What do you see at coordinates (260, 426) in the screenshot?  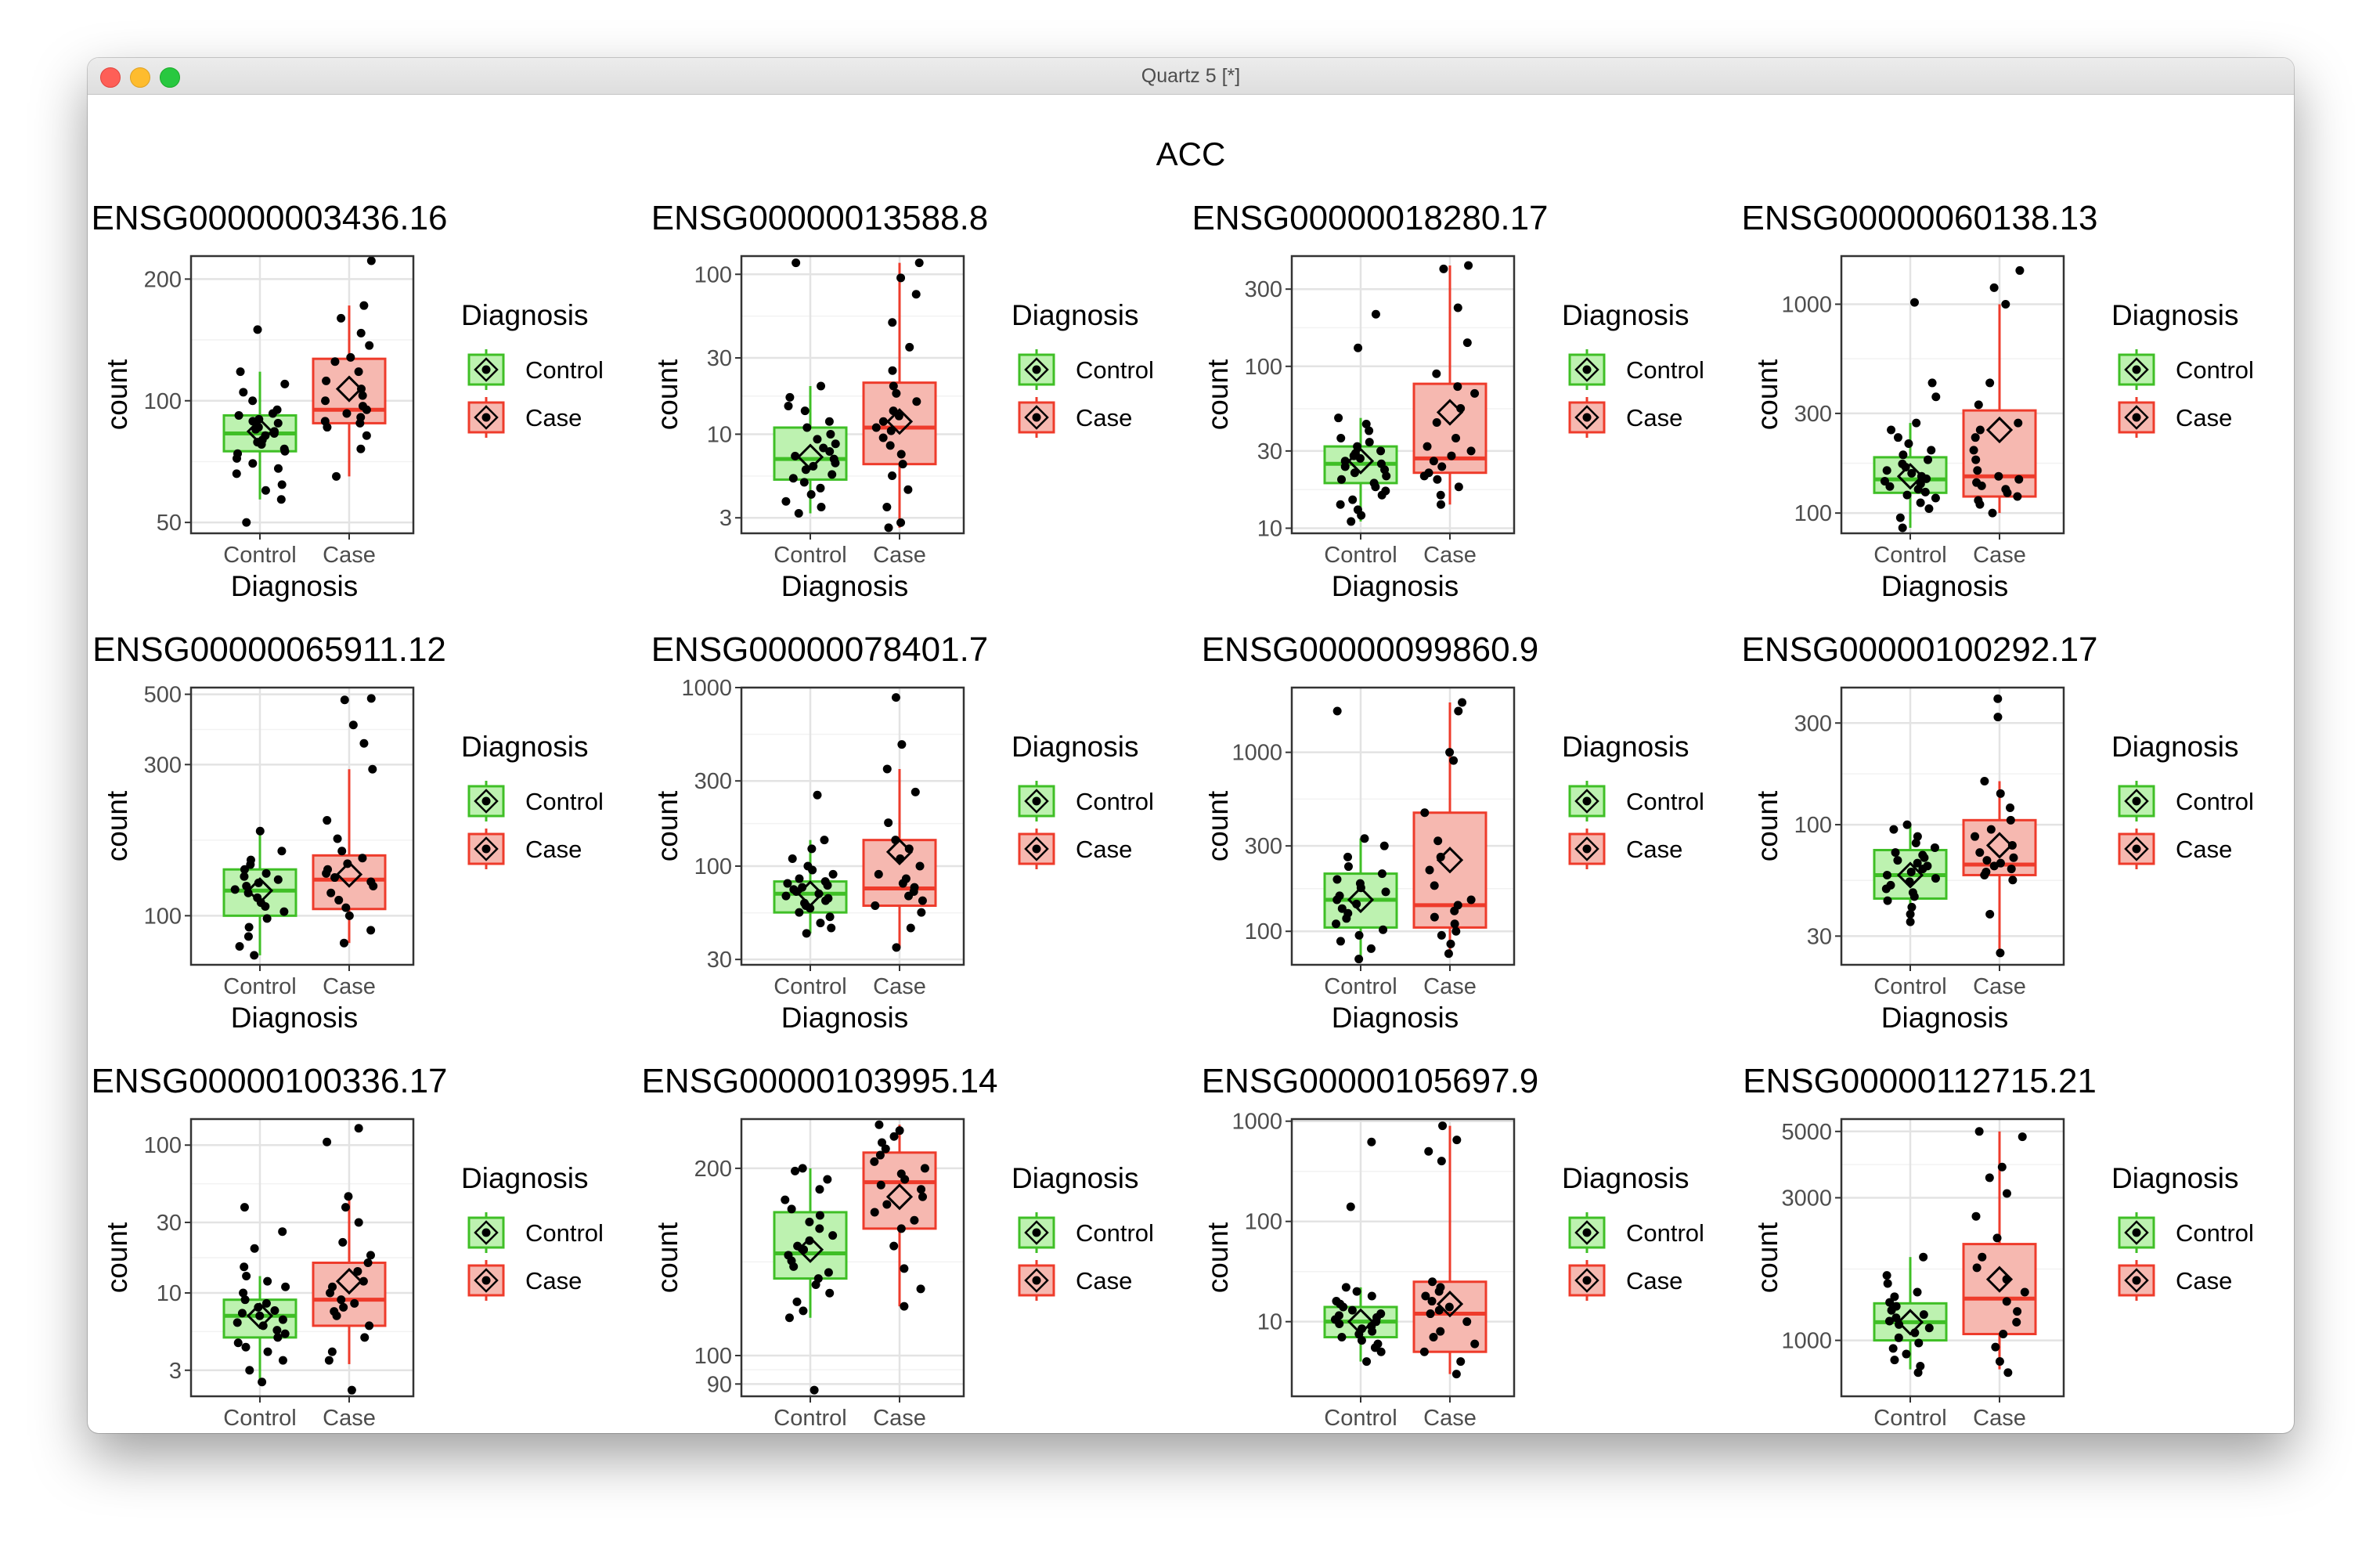 I see `box-control` at bounding box center [260, 426].